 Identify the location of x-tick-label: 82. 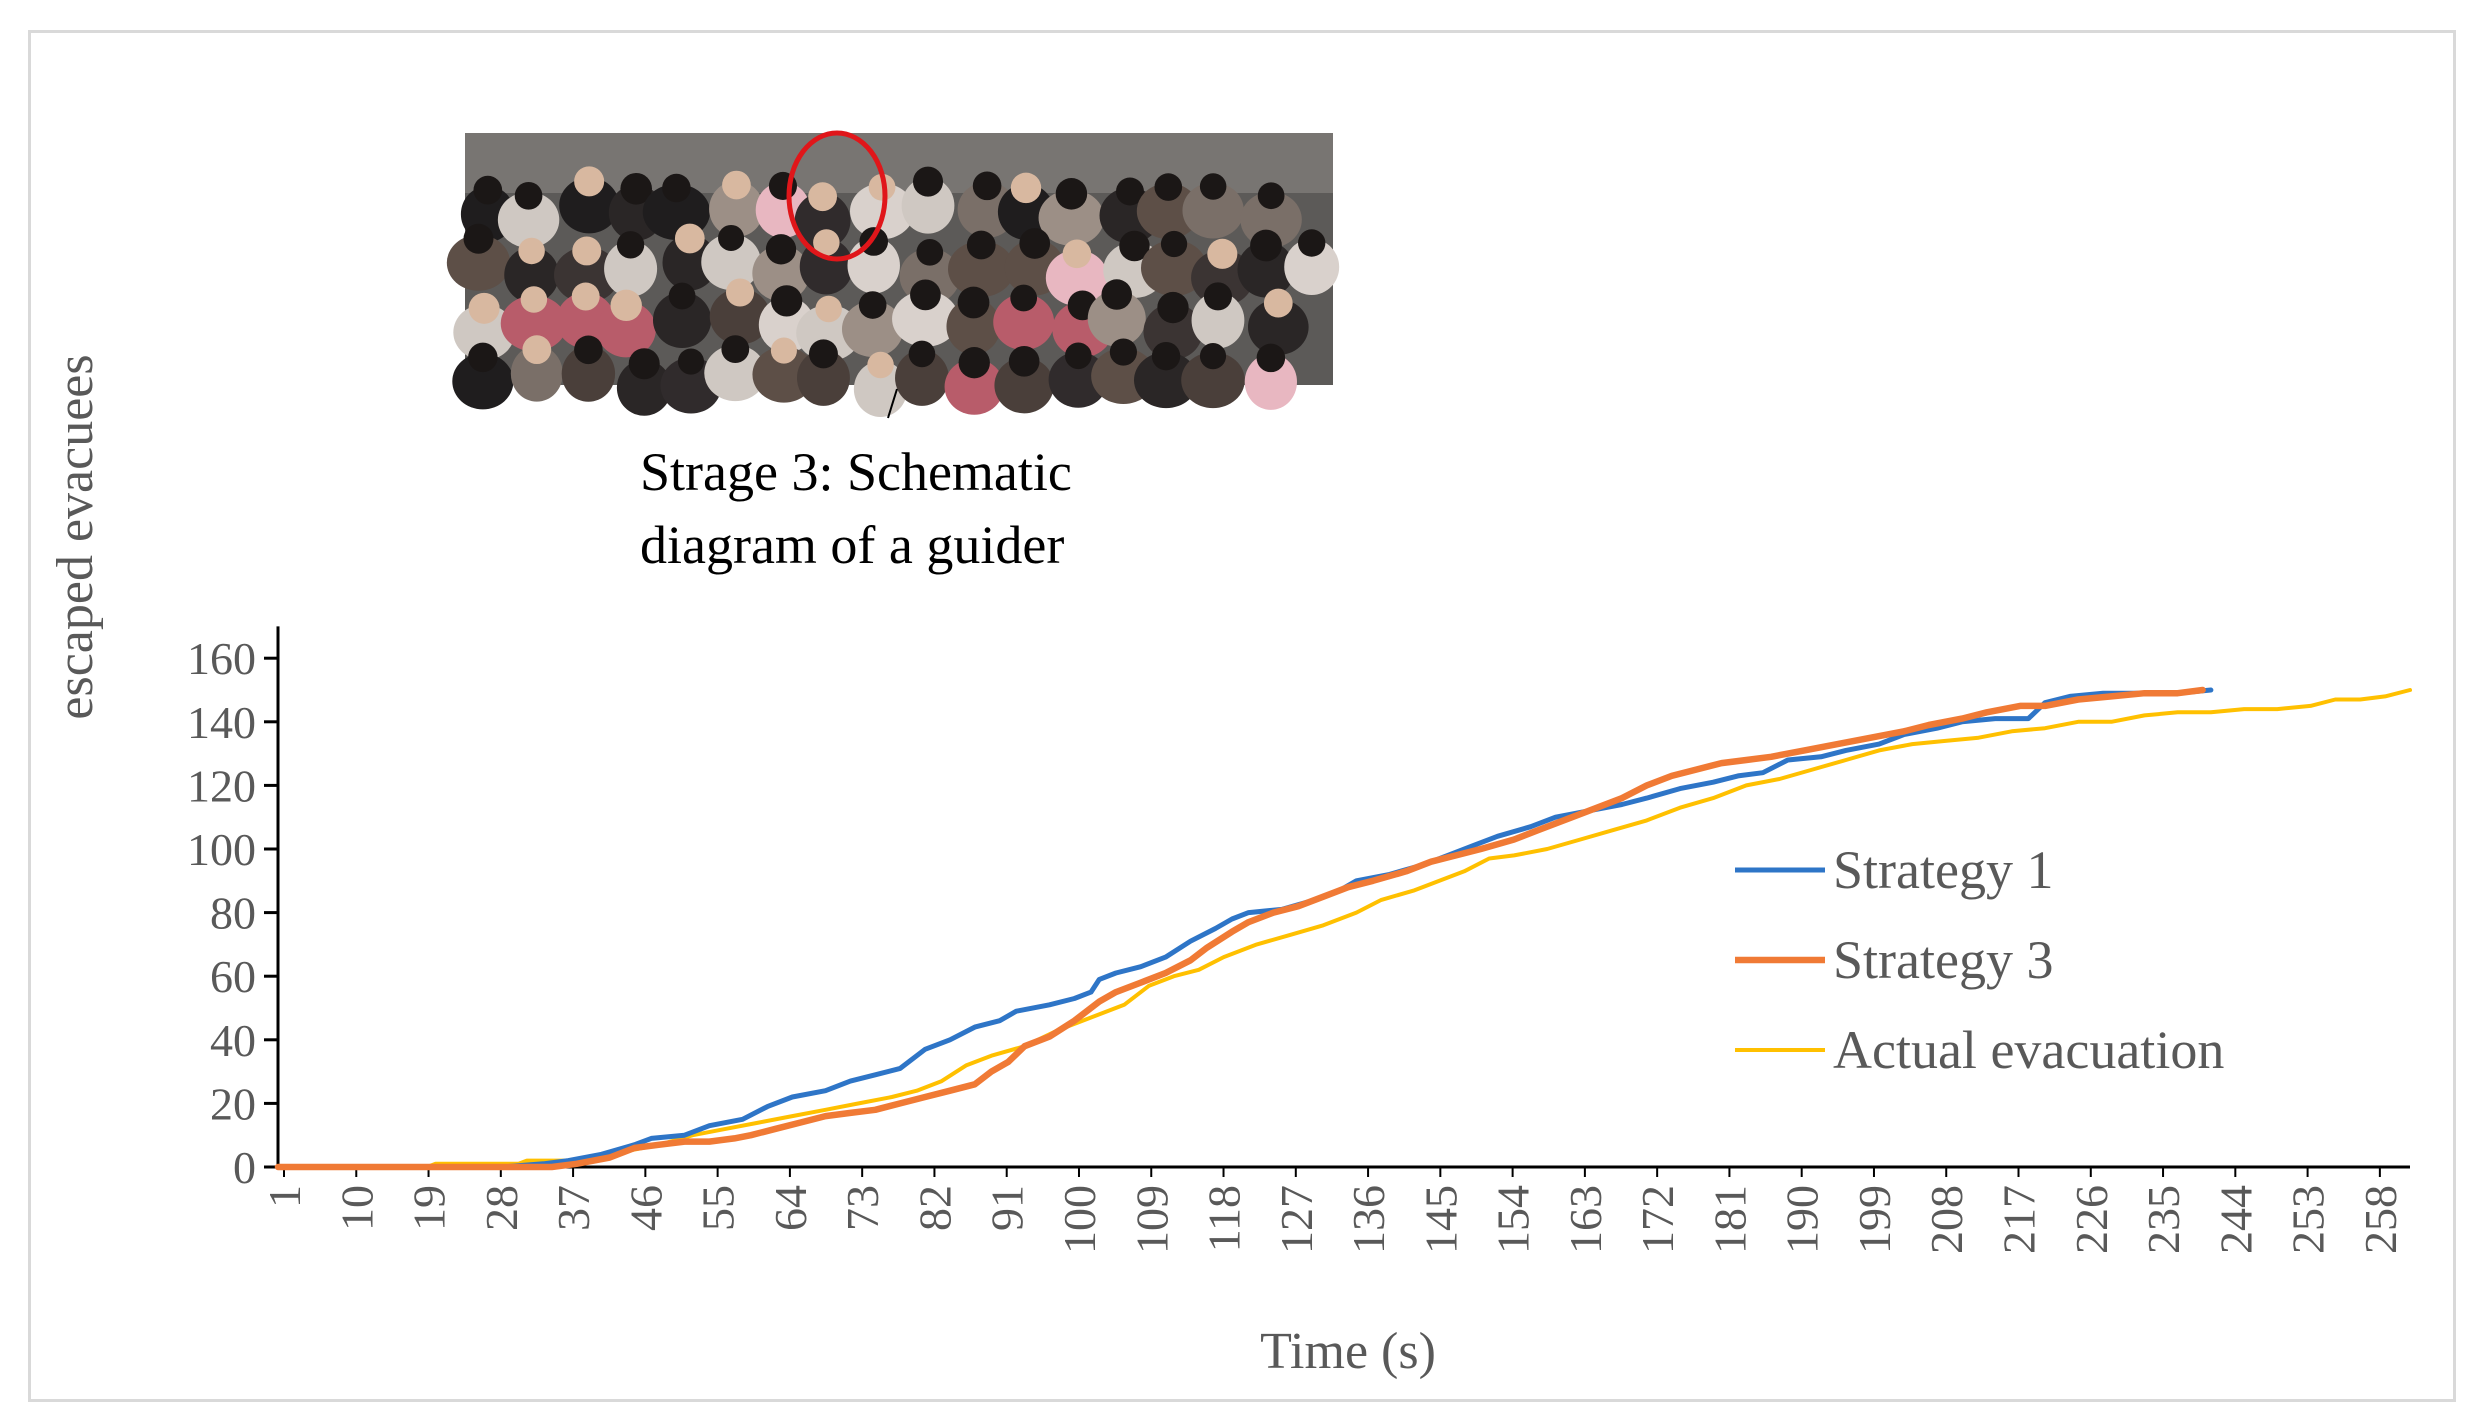
(934, 1208).